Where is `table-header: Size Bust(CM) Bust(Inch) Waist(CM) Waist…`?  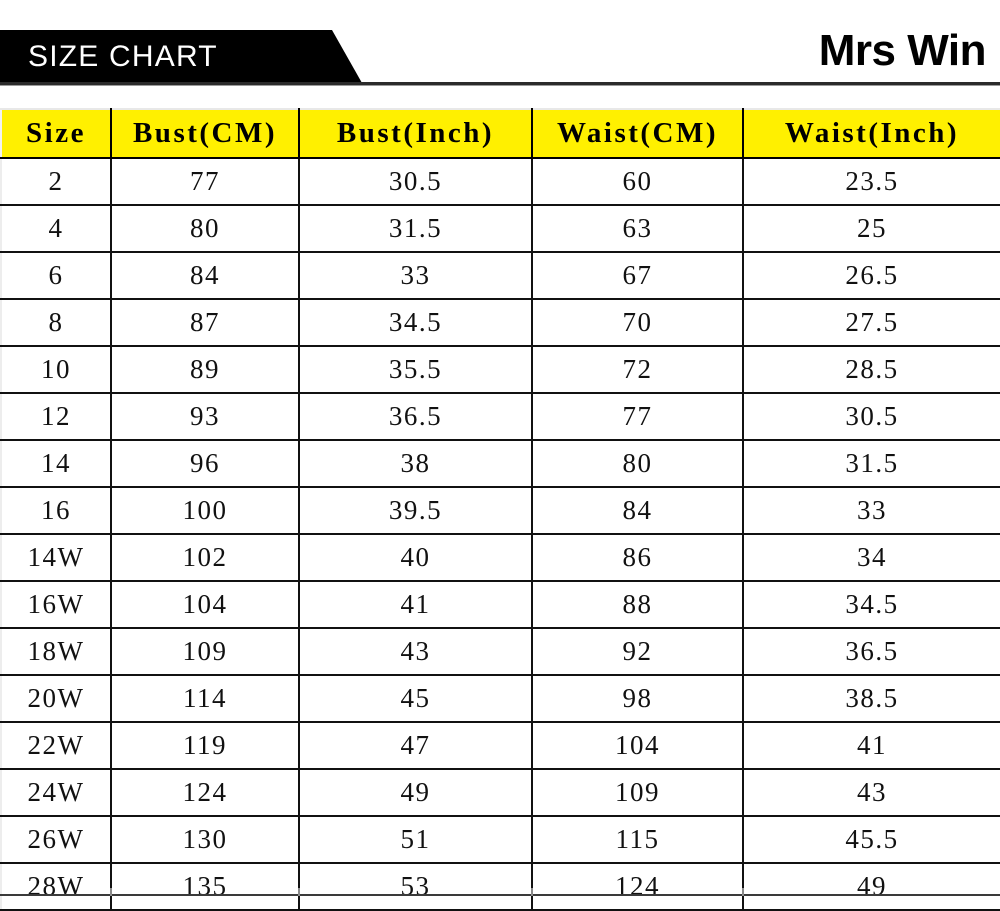
table-header: Size Bust(CM) Bust(Inch) Waist(CM) Waist… is located at coordinates (500, 133).